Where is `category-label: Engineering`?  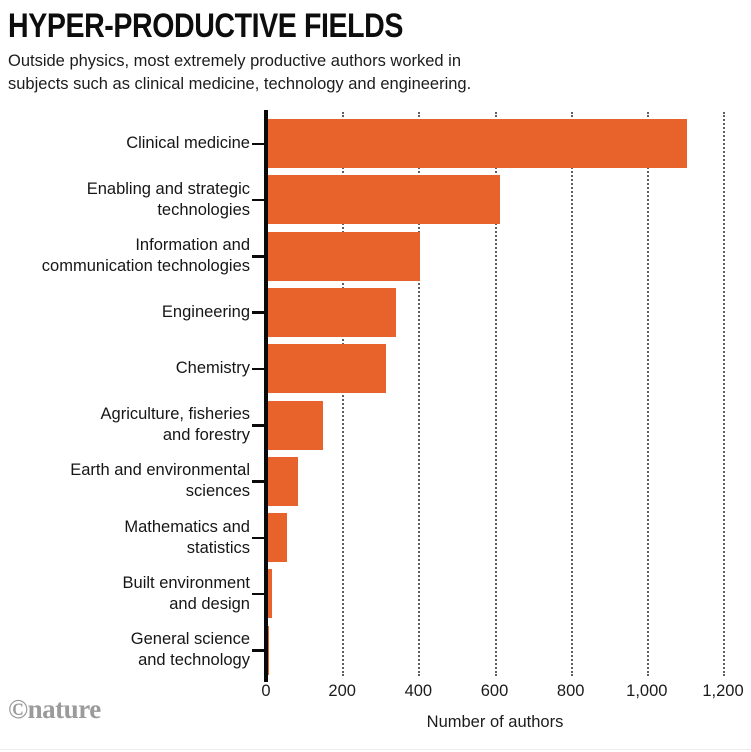
category-label: Engineering is located at coordinates (205, 311).